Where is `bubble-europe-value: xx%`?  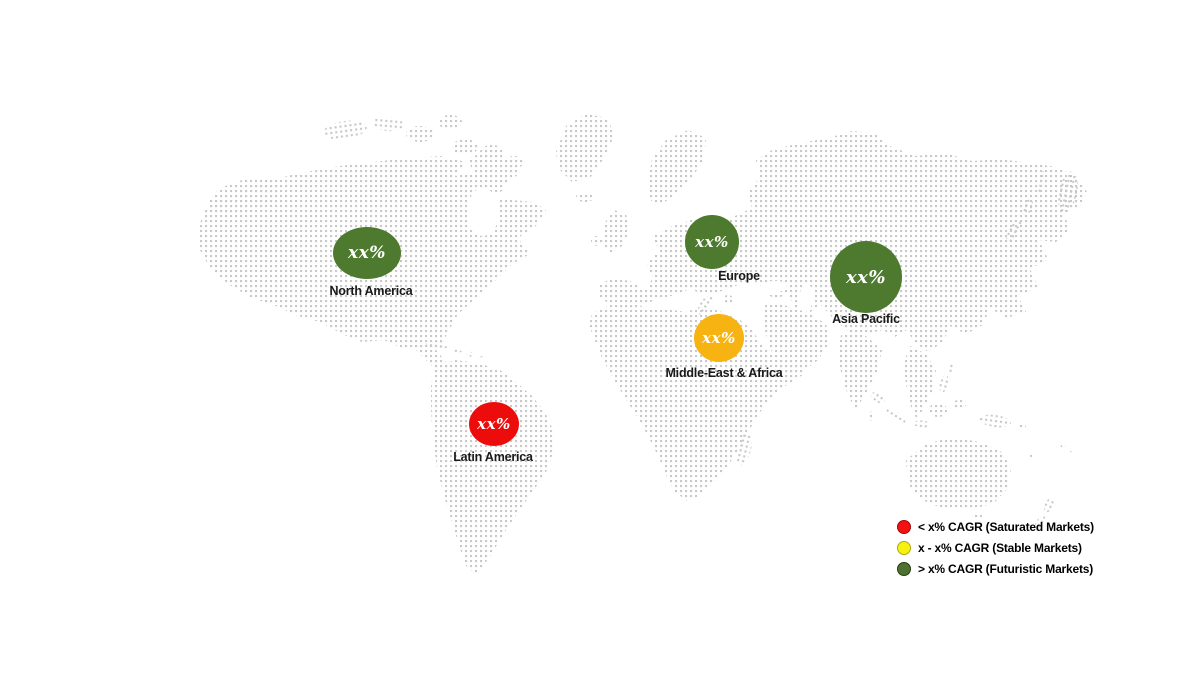 bubble-europe-value: xx% is located at coordinates (712, 242).